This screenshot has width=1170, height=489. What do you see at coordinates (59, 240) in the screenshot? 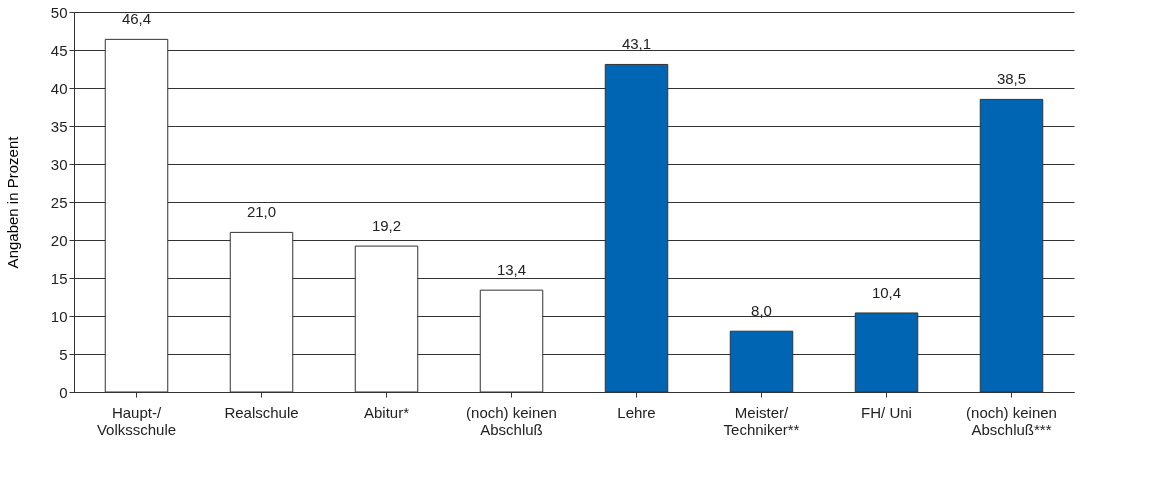
I see `y-tick-label: 20` at bounding box center [59, 240].